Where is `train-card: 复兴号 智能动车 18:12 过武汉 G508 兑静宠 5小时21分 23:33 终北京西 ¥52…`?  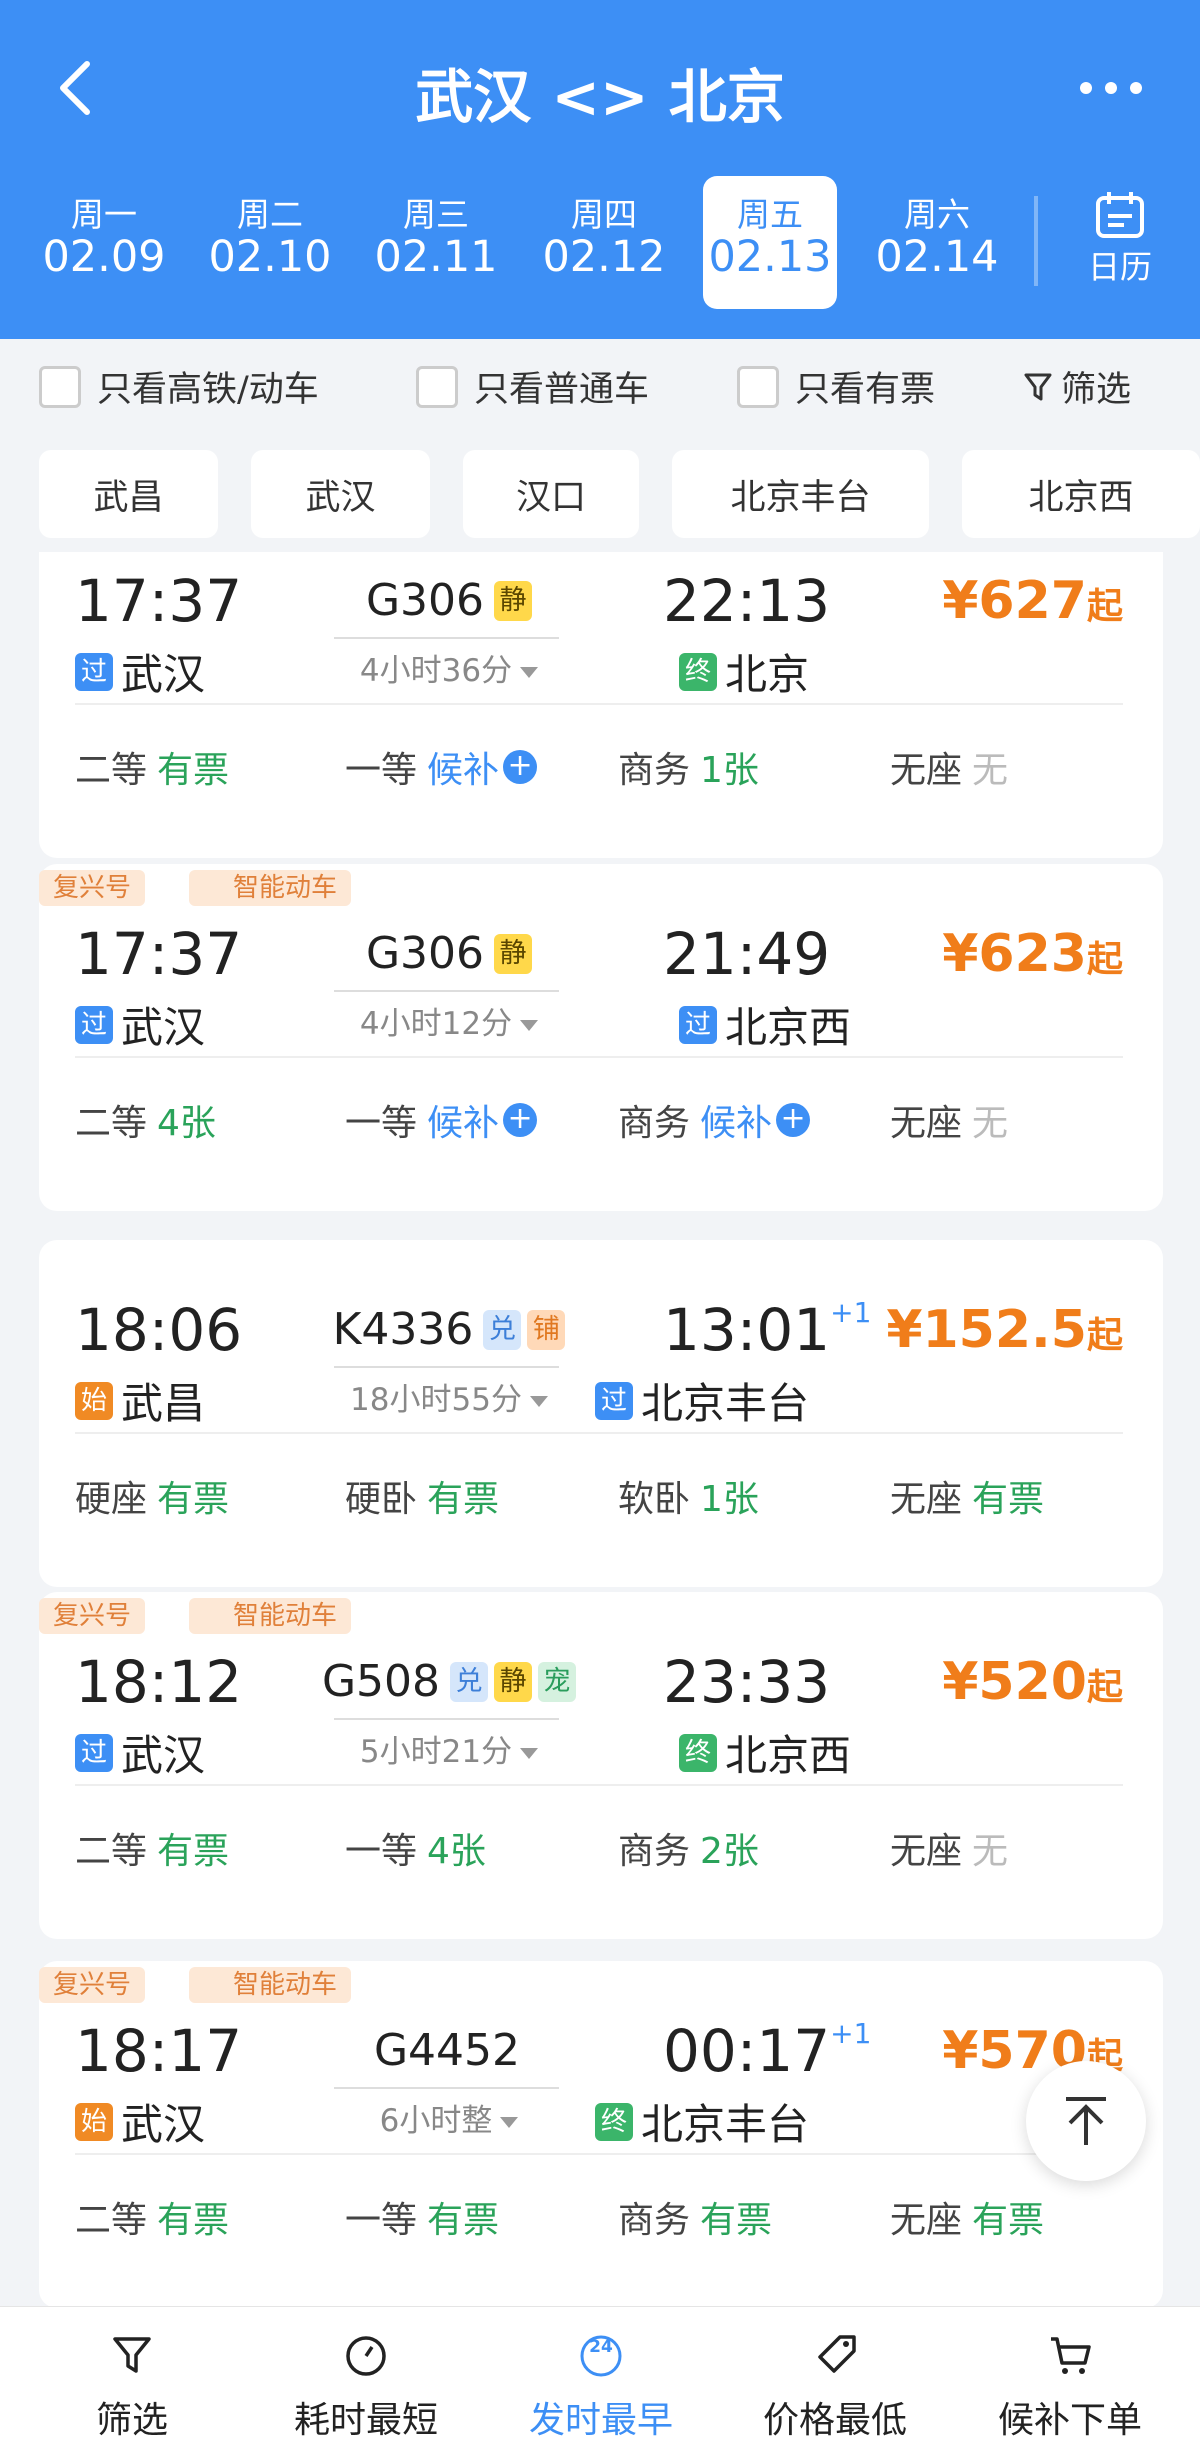
train-card: 复兴号 智能动车 18:12 过武汉 G508 兑静宠 5小时21分 23:33 终北京西 ¥52… is located at coordinates (601, 1765).